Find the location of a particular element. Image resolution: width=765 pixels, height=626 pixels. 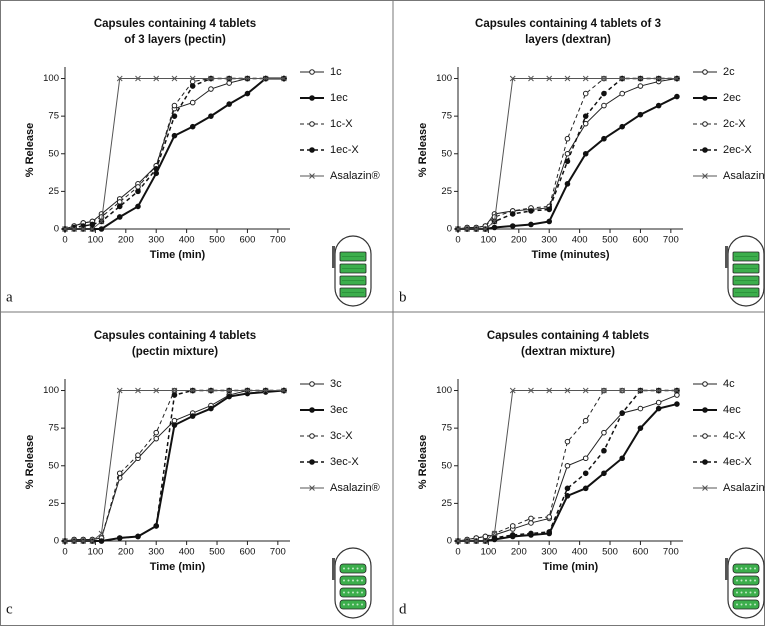

chart-title: (pectin mixture) is located at coordinates (175, 352).